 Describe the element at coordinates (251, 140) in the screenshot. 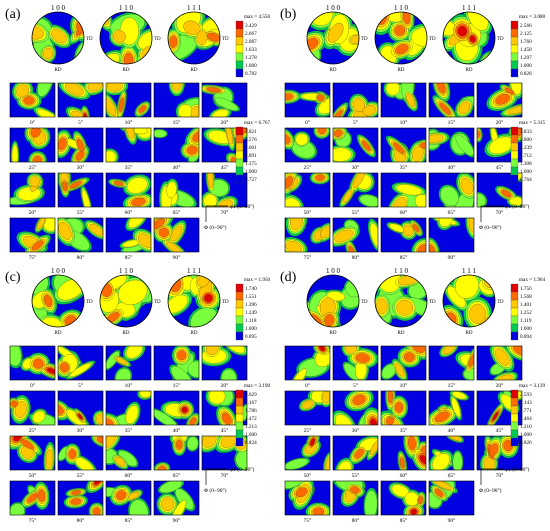

I see `colorbar-level: 3.576` at that location.